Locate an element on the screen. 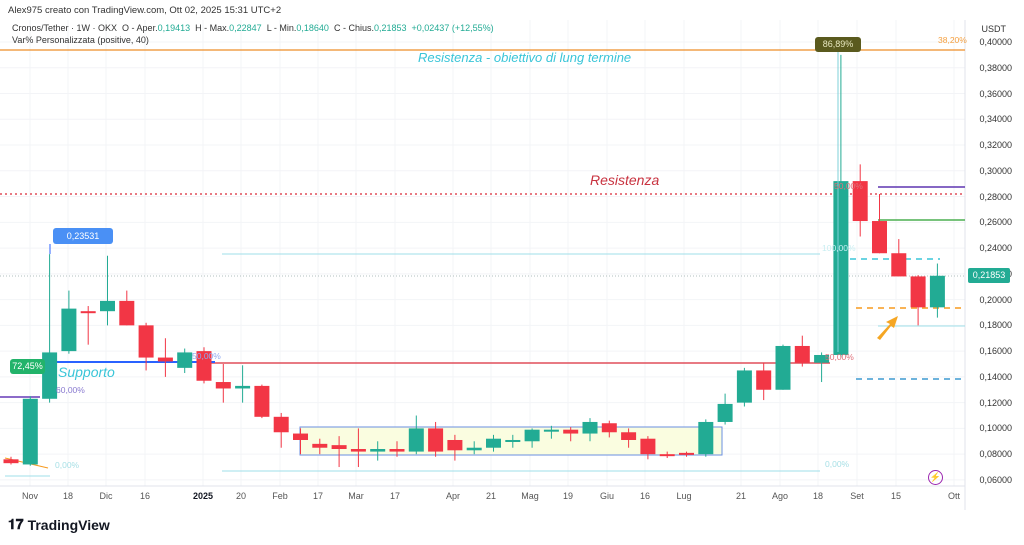  lightning-icon: ⚡ is located at coordinates (935, 477).